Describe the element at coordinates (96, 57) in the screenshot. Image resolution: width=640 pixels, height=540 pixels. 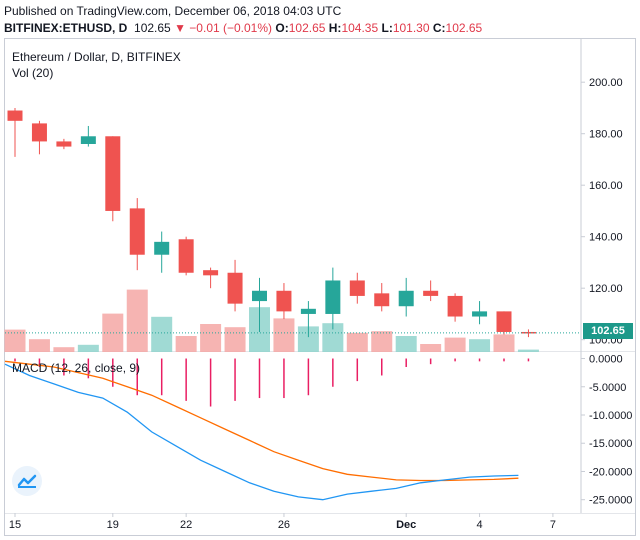
I see `chart-title: Ethereum / Dollar, D, BITFINEX` at that location.